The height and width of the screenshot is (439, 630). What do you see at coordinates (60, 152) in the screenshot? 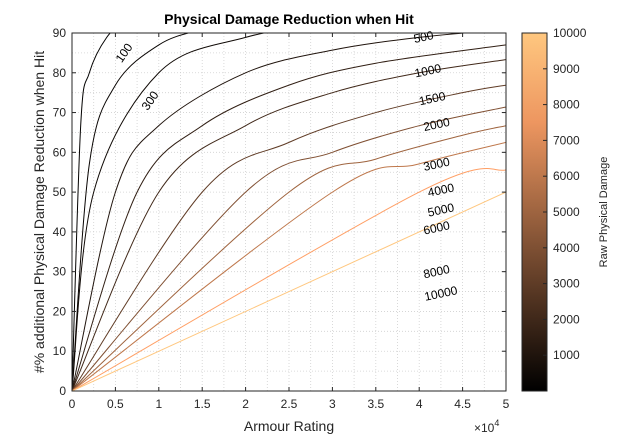
I see `y-tick-label: 60` at bounding box center [60, 152].